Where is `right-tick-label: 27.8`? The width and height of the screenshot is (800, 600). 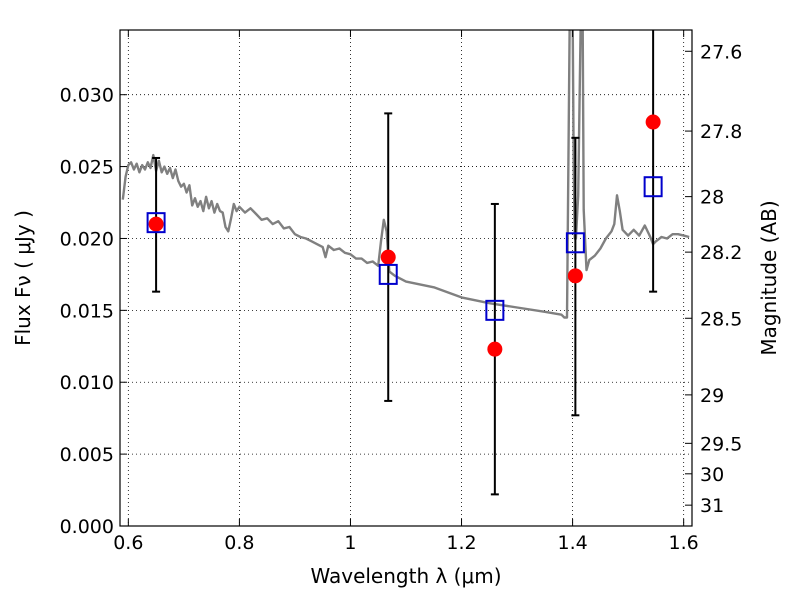
right-tick-label: 27.8 is located at coordinates (721, 132).